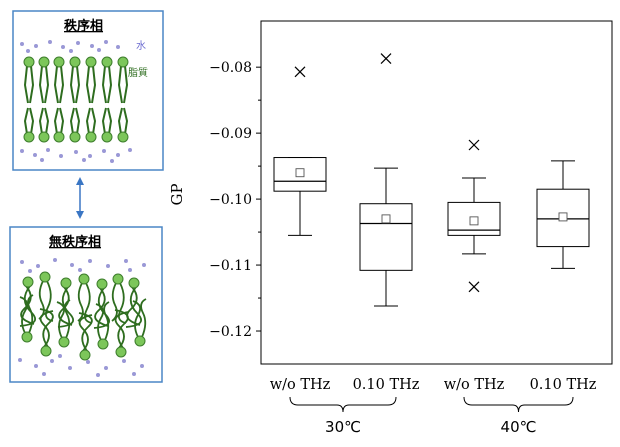  Describe the element at coordinates (230, 332) in the screenshot. I see `y-tick-label: −0.12` at that location.